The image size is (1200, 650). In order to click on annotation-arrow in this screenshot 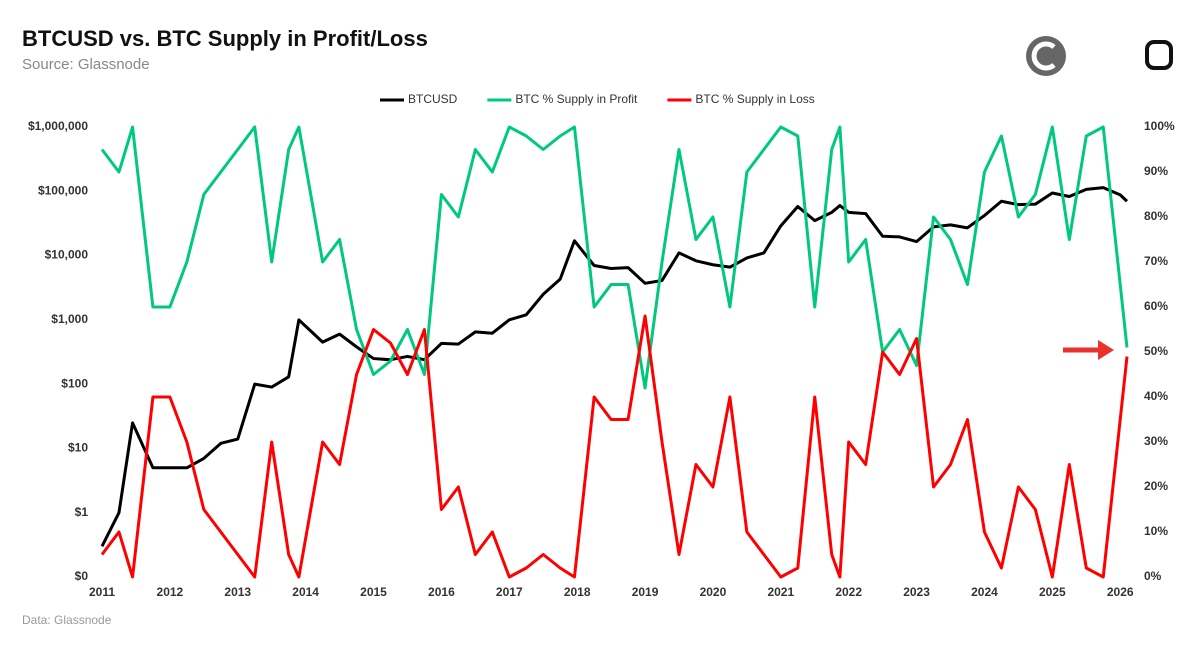, I will do `click(1088, 350)`.